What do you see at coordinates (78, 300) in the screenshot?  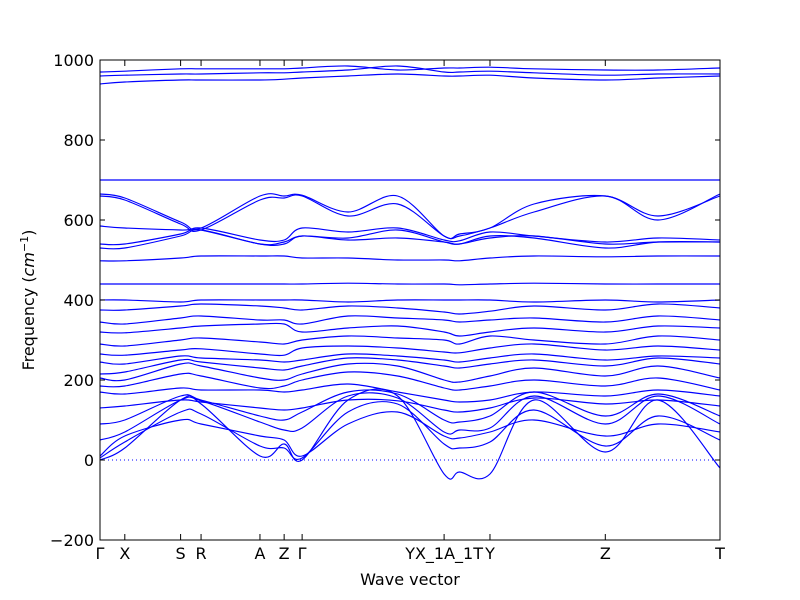 I see `y-tick-label: 400` at bounding box center [78, 300].